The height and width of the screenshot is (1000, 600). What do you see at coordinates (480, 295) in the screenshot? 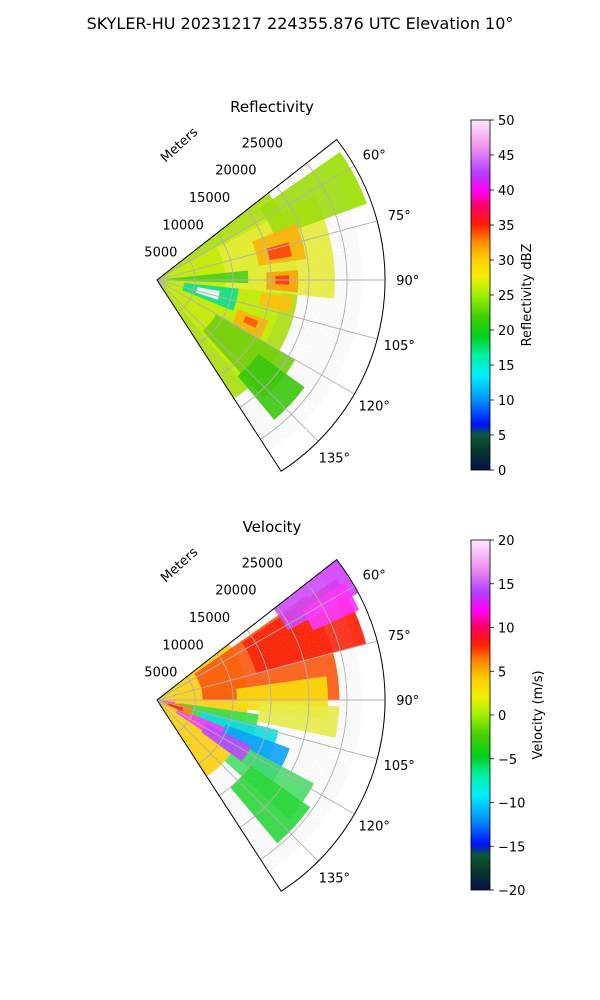
I see `reflectivity-colorbar-bar` at bounding box center [480, 295].